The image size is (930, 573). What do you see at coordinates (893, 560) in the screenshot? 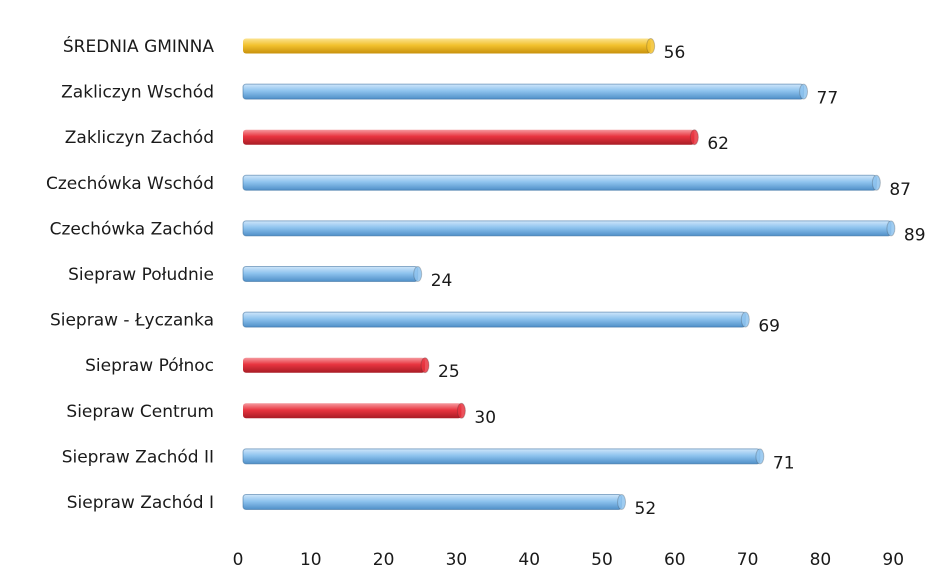
I see `x-tick-label: 90` at bounding box center [893, 560].